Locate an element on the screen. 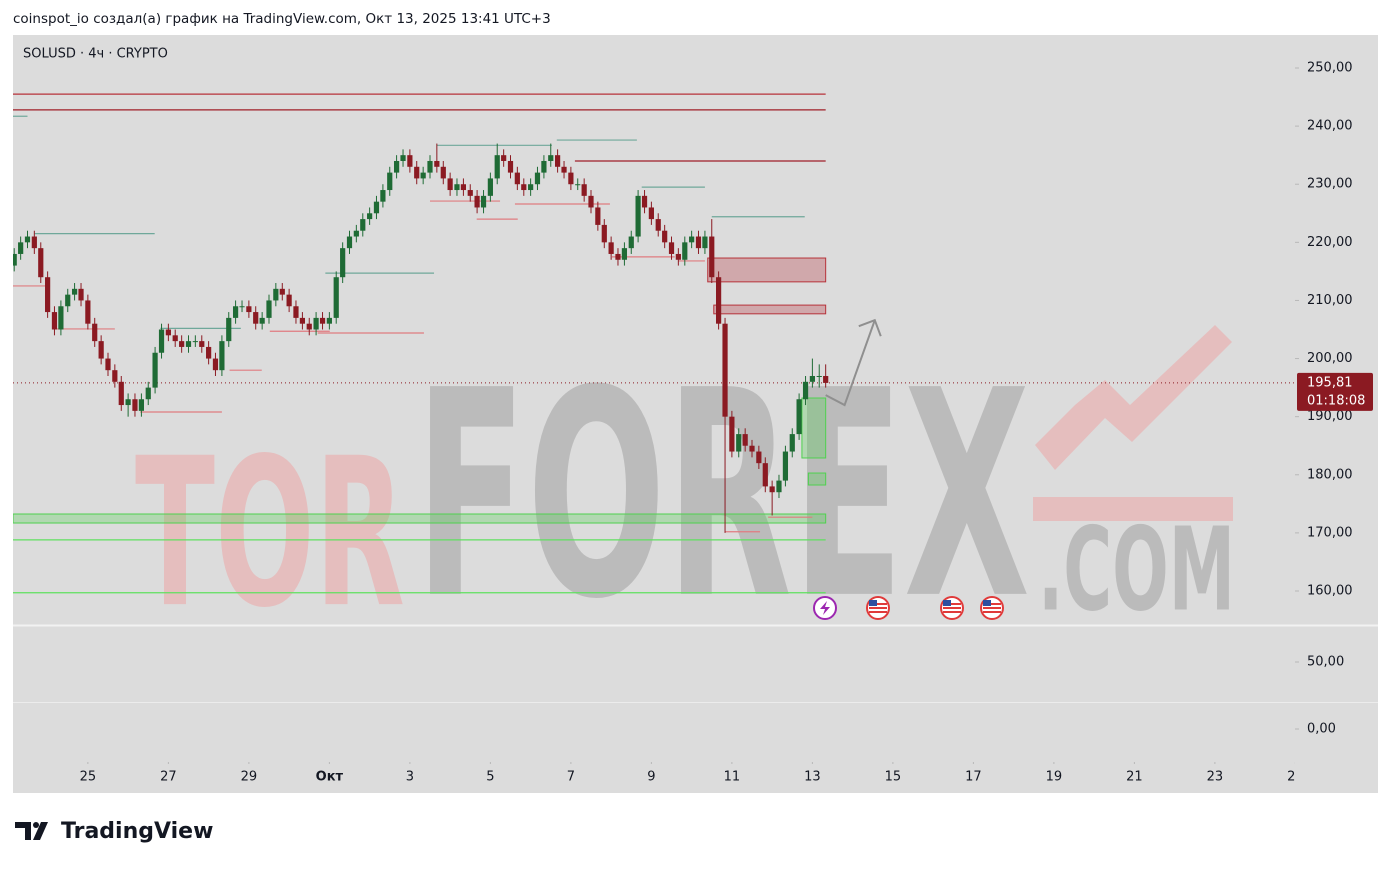 This screenshot has height=869, width=1391. y-tick-label: 180,00 is located at coordinates (1330, 474).